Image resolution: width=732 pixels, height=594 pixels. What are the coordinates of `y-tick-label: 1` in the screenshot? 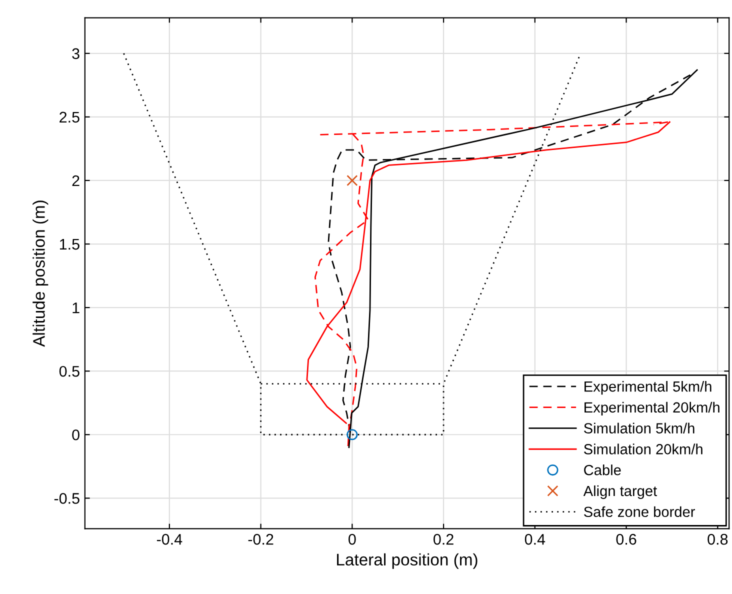 It's located at (76, 308).